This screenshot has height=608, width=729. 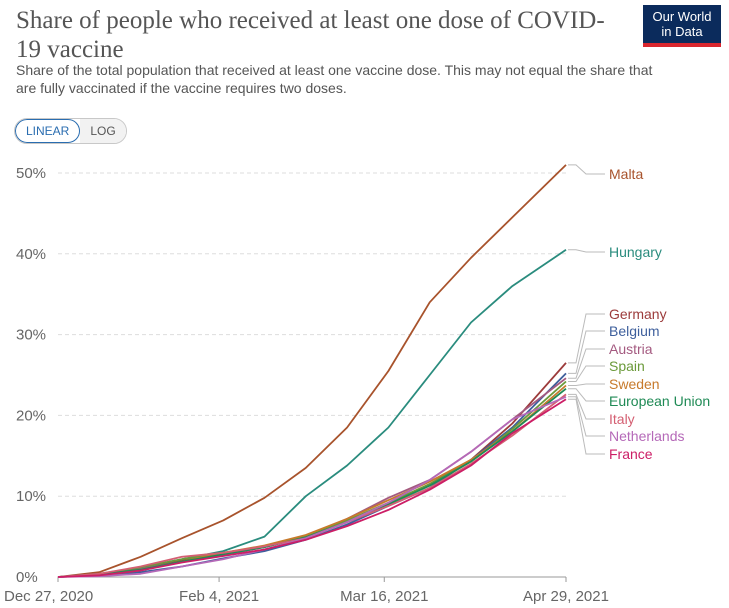 What do you see at coordinates (635, 252) in the screenshot?
I see `legend-label-hungary: Hungary` at bounding box center [635, 252].